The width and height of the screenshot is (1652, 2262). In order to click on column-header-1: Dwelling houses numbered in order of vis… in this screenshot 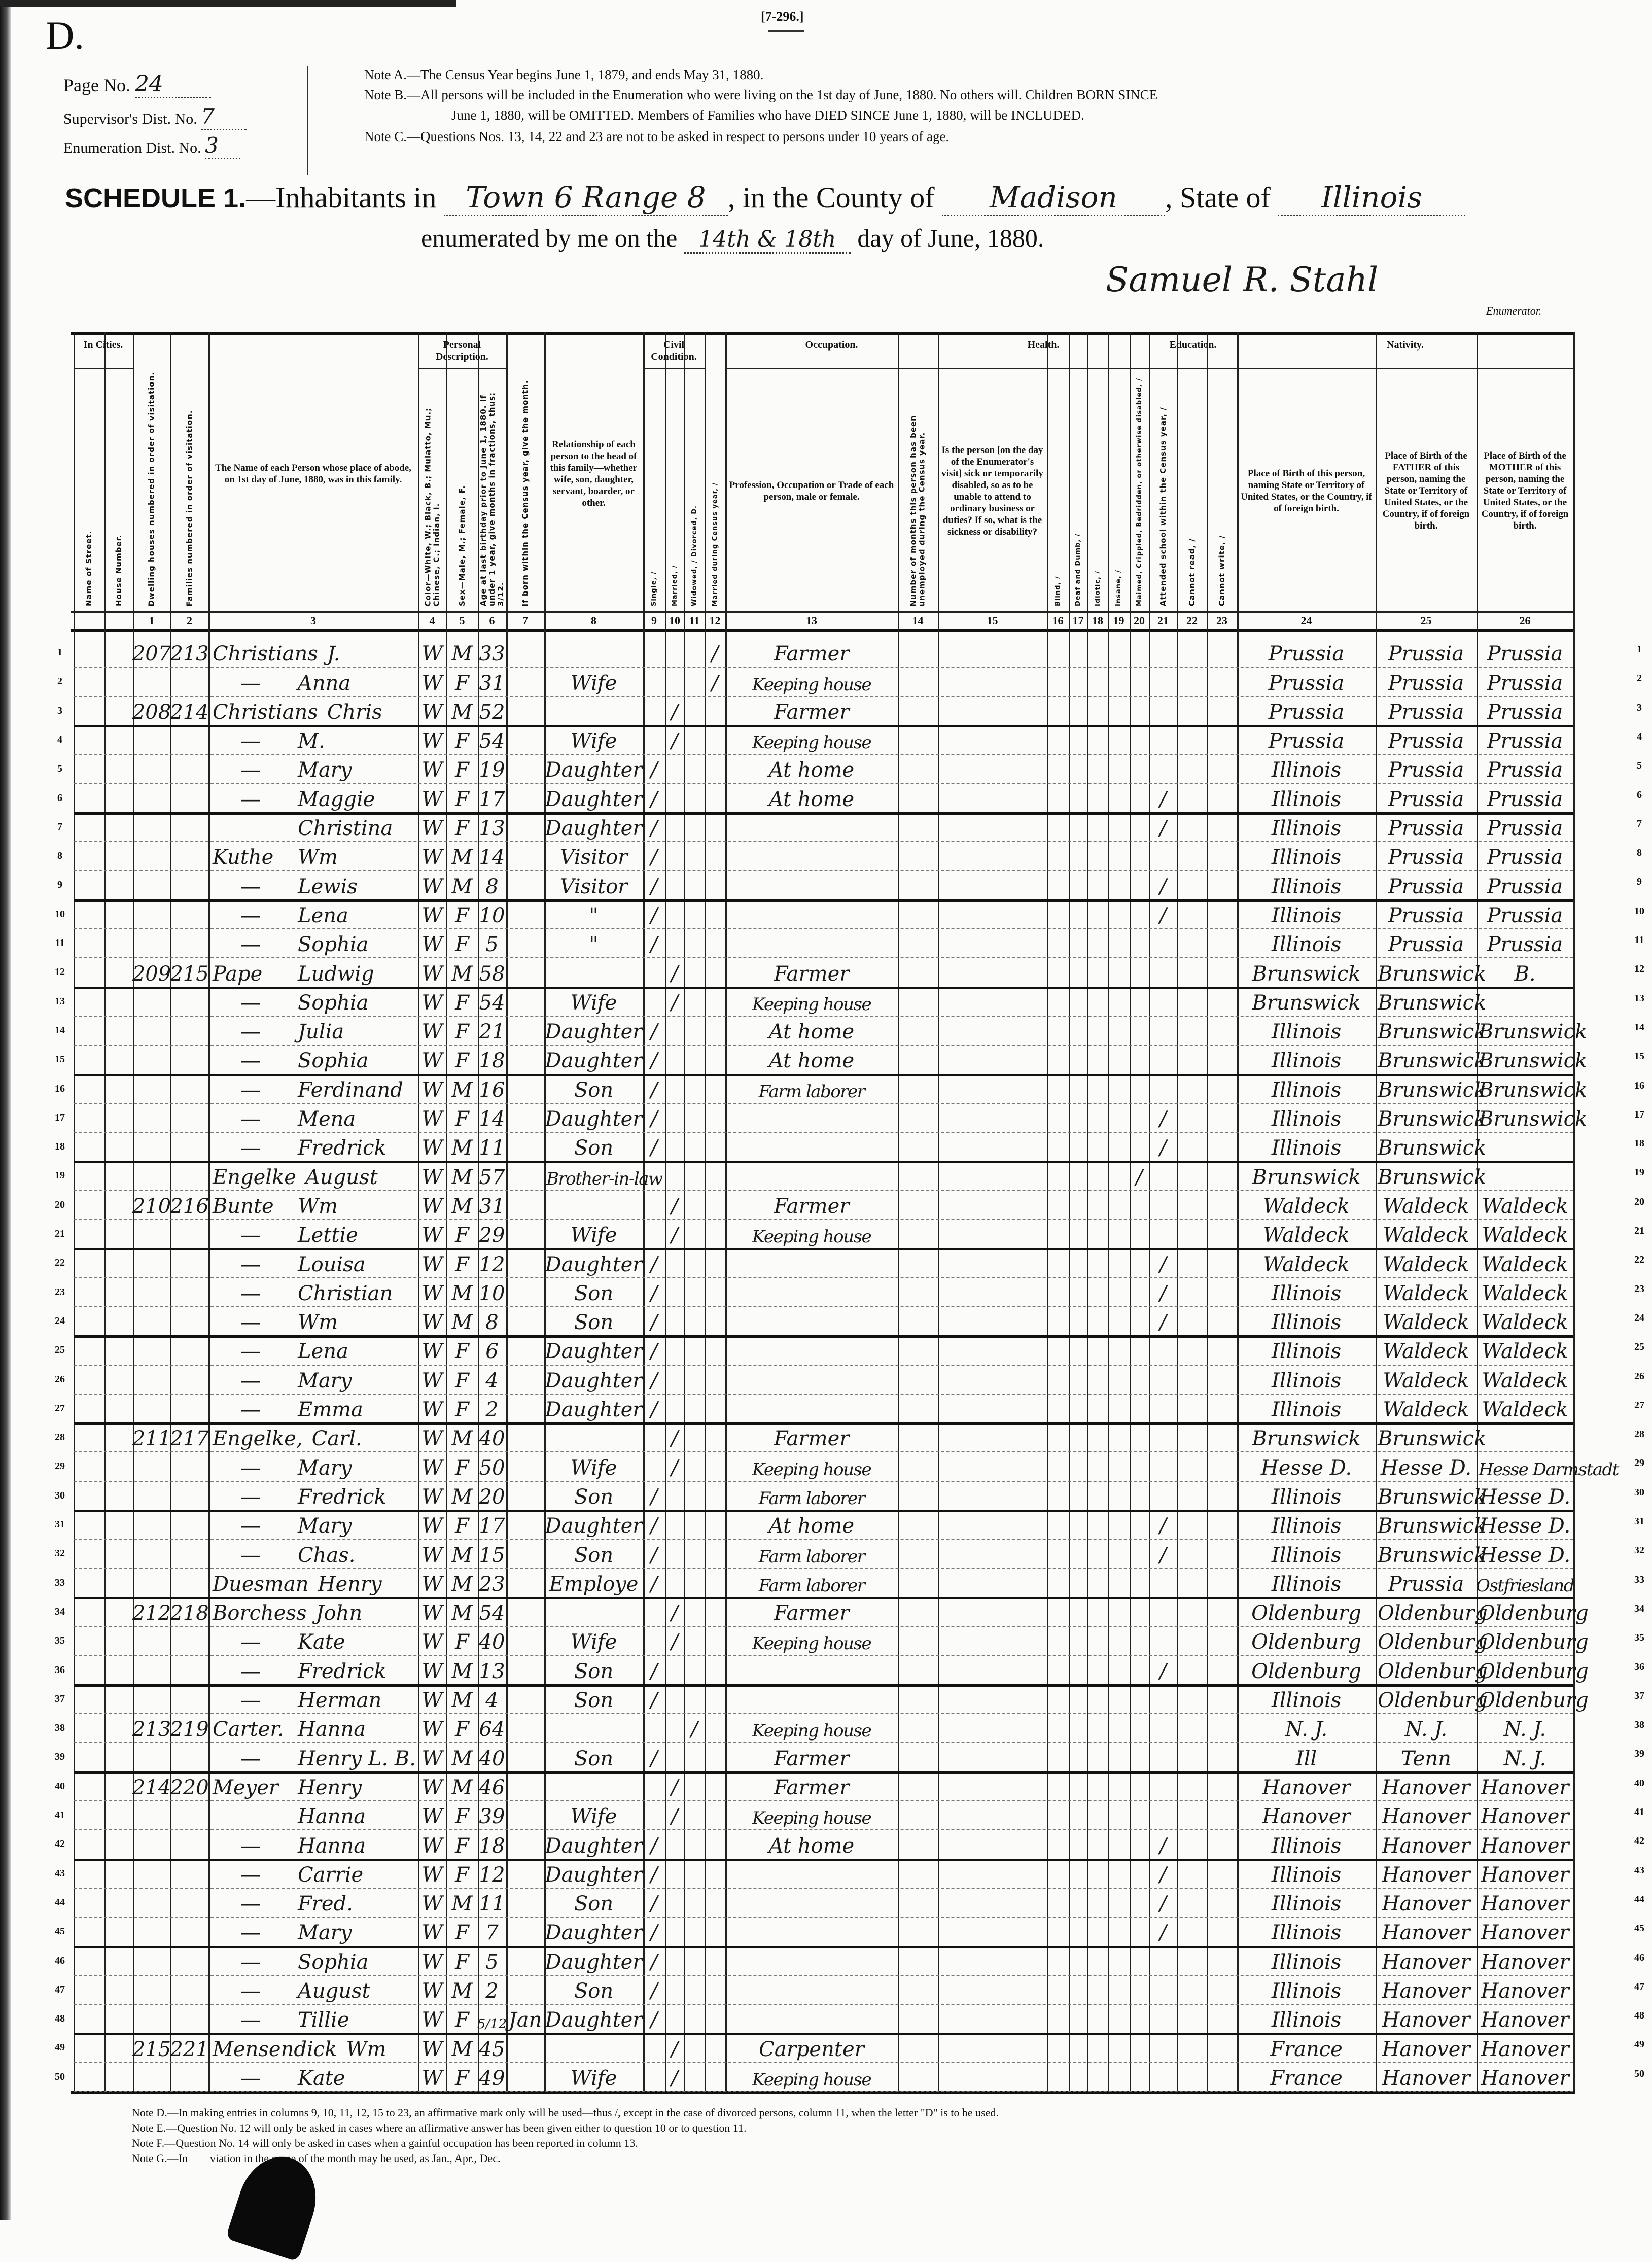, I will do `click(151, 473)`.